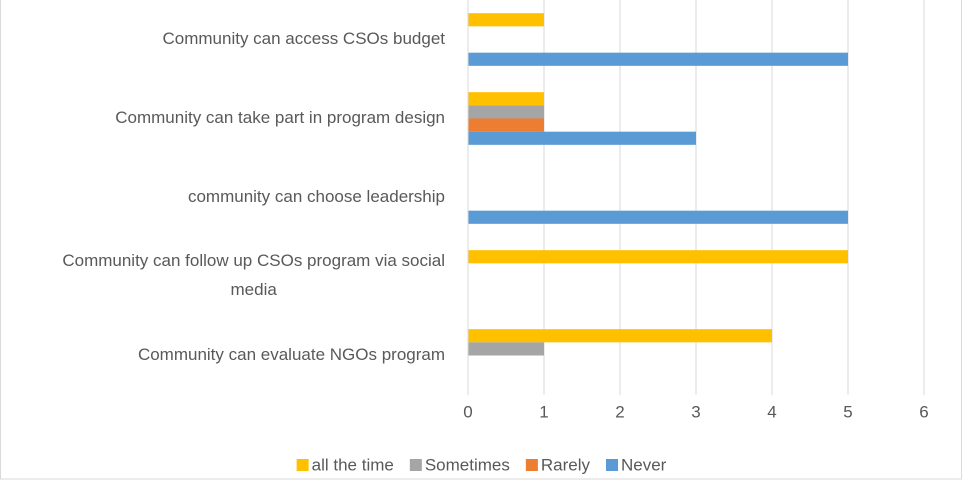 The height and width of the screenshot is (480, 963). Describe the element at coordinates (303, 38) in the screenshot. I see `y-tick-label: Community can access CSOs budget` at that location.